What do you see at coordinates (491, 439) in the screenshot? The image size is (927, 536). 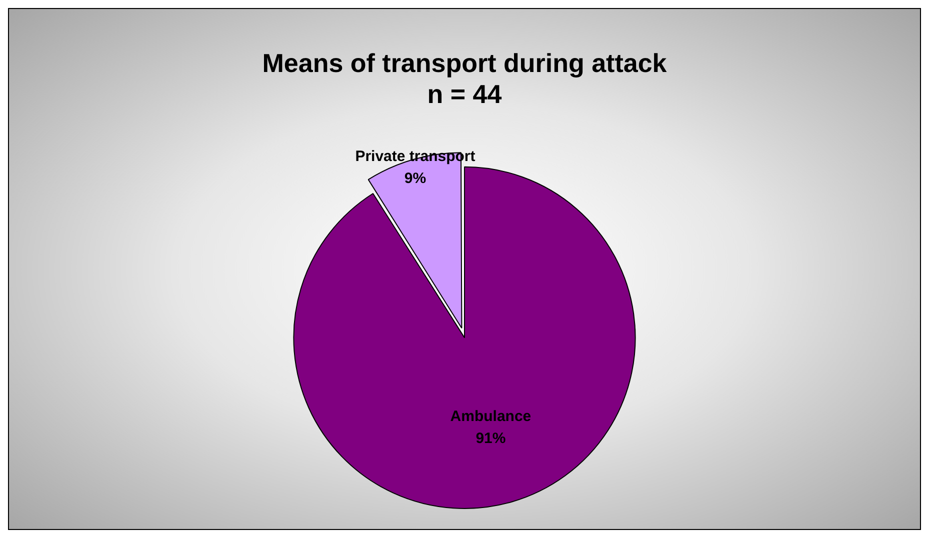 I see `data-label: 91%` at bounding box center [491, 439].